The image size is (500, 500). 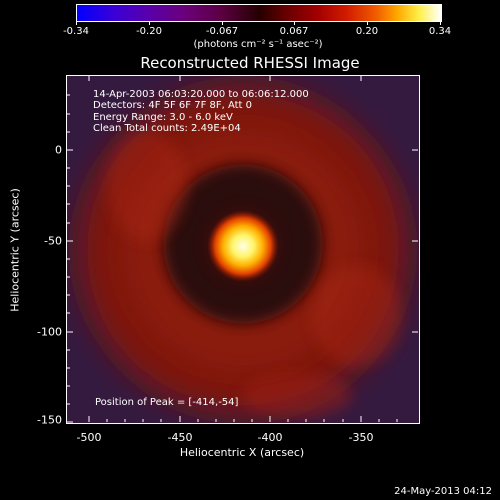 I want to click on y-tick-label: 0, so click(x=58, y=150).